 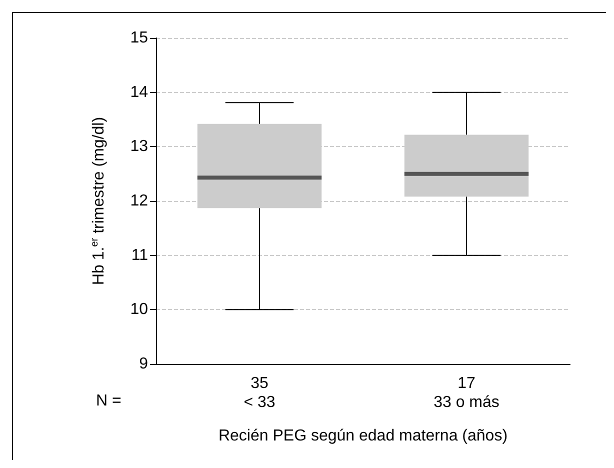 What do you see at coordinates (139, 201) in the screenshot?
I see `y-tick-label: 12` at bounding box center [139, 201].